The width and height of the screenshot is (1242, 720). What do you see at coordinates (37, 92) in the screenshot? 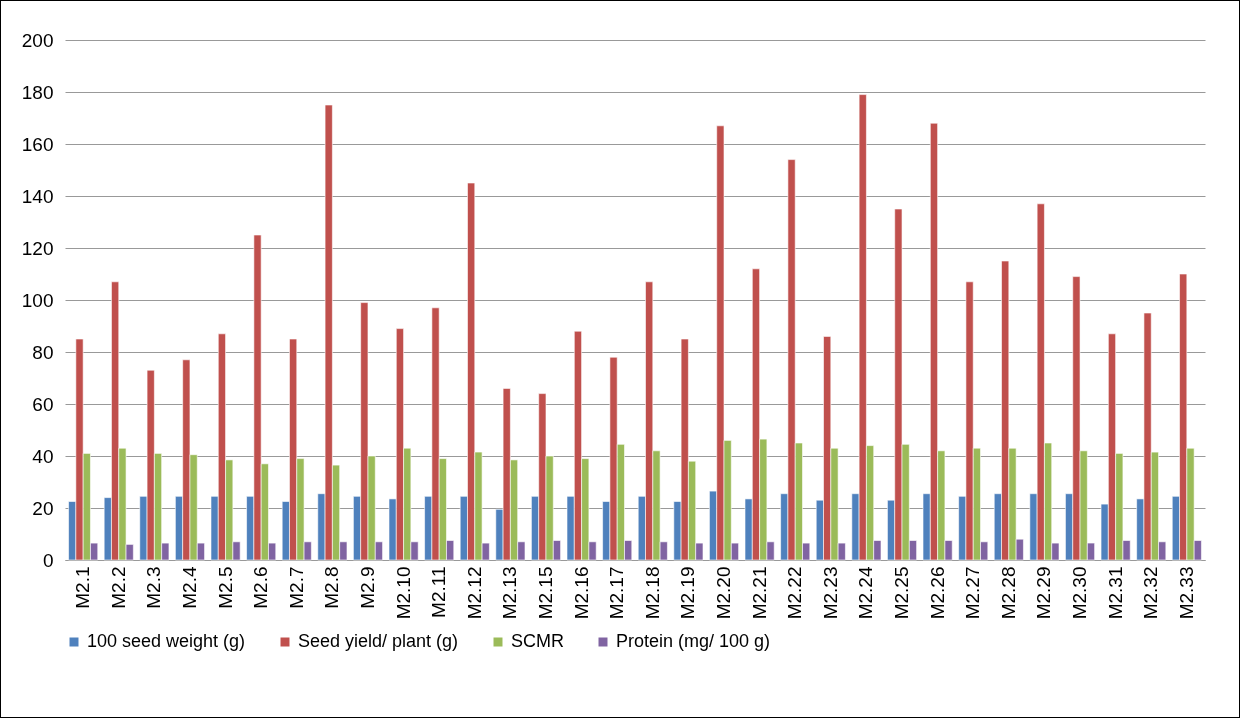
I see `y-tick-label: 180` at bounding box center [37, 92].